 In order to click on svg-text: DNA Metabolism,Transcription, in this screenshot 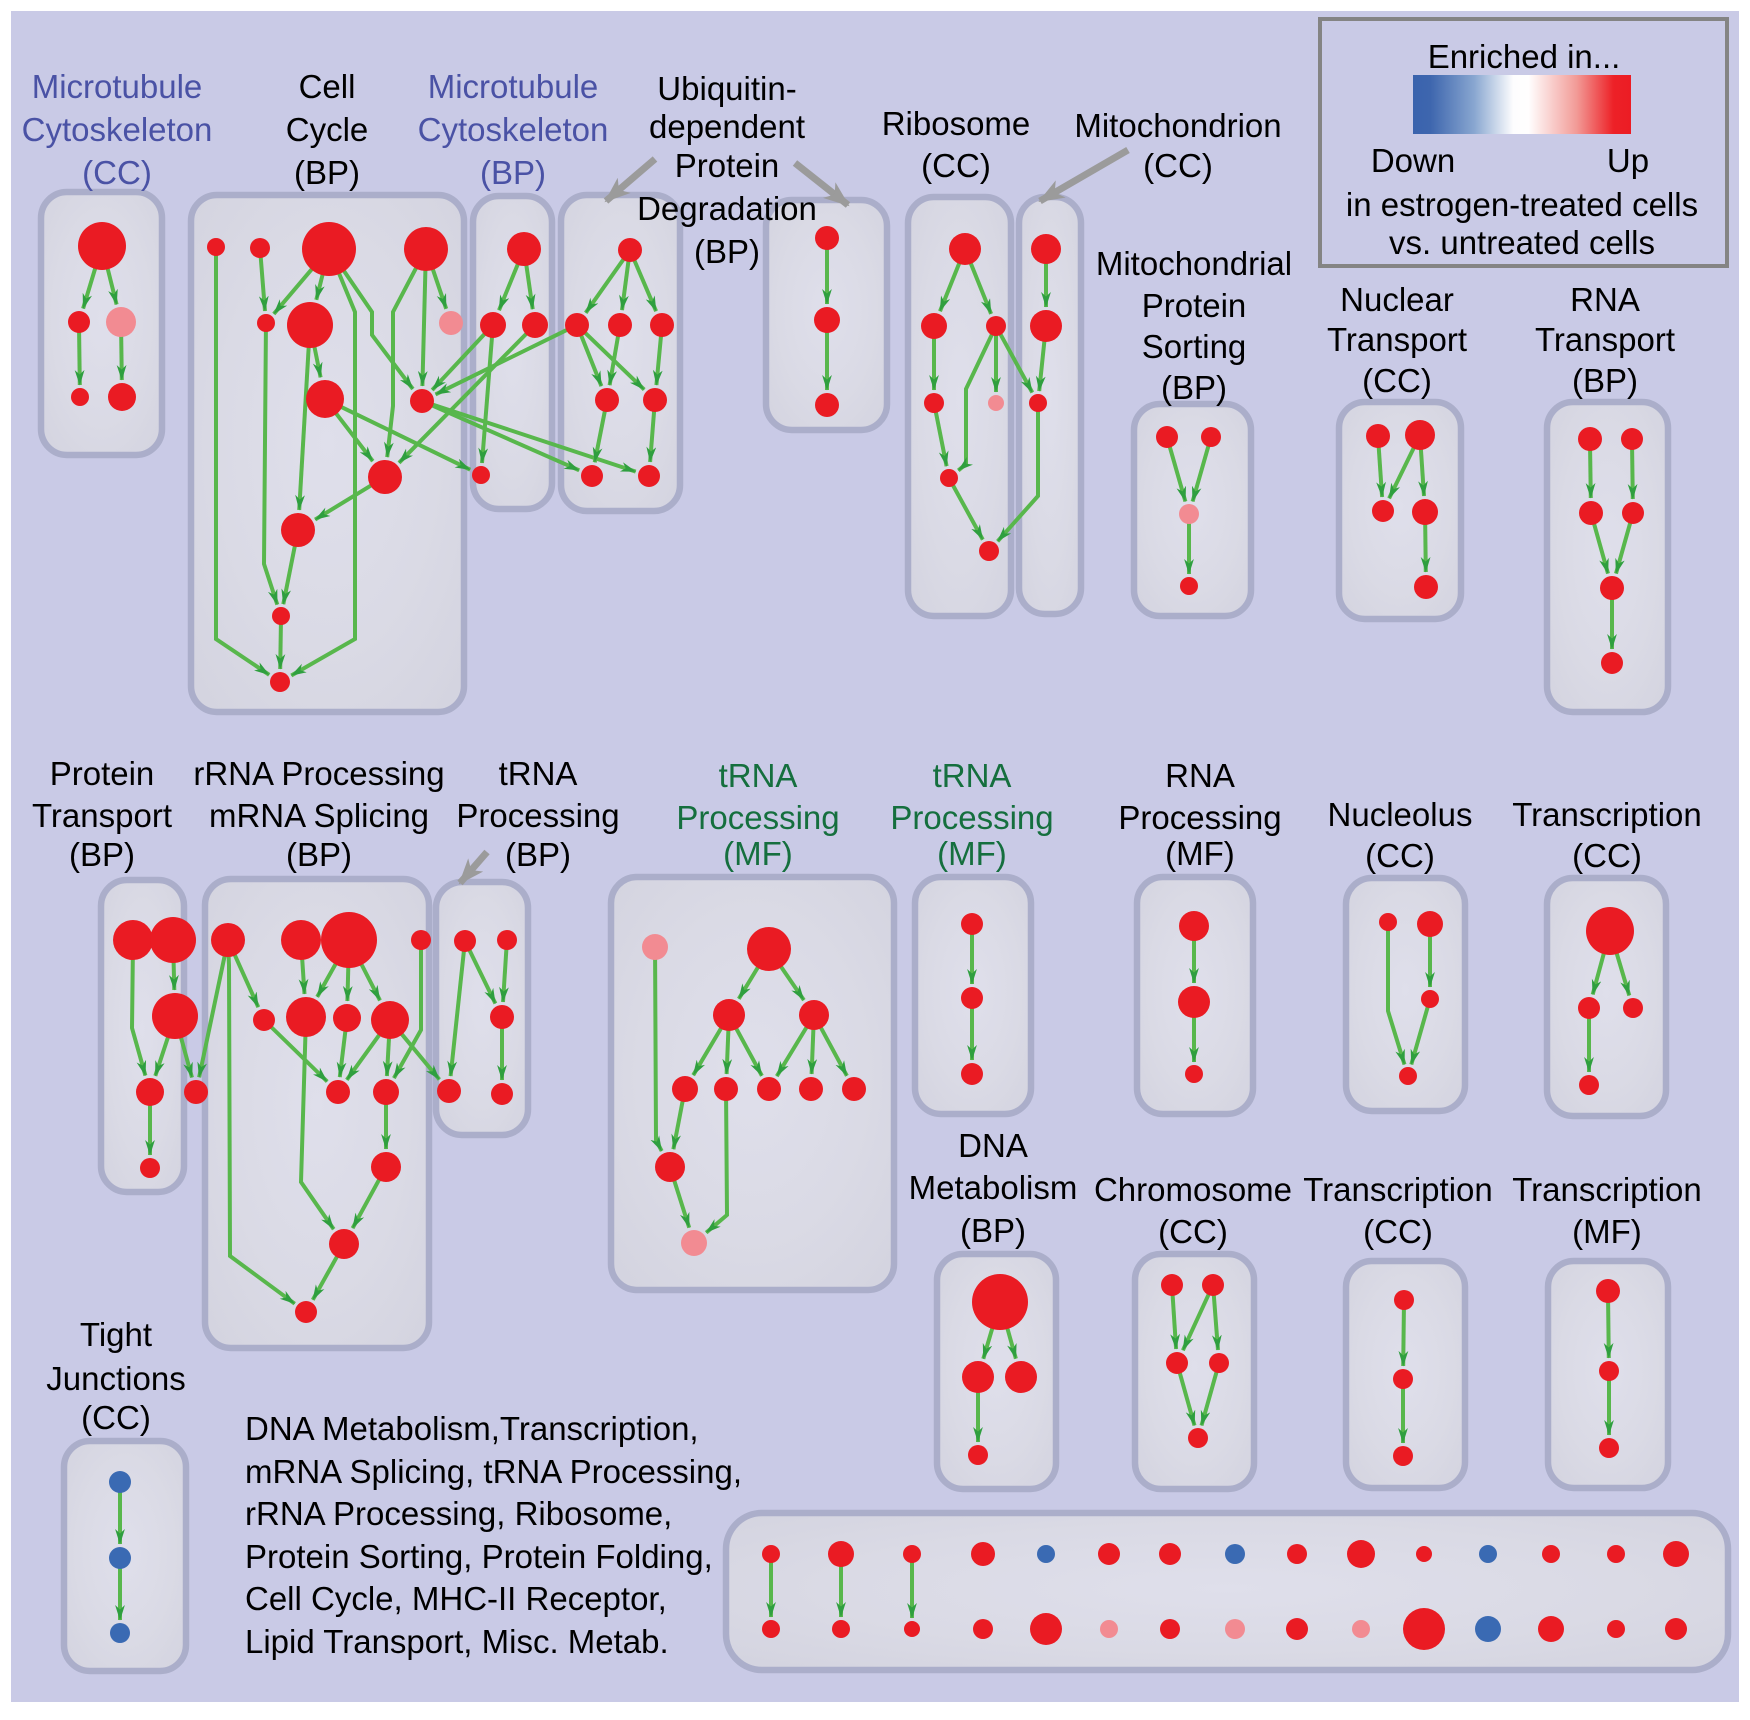, I will do `click(472, 1428)`.